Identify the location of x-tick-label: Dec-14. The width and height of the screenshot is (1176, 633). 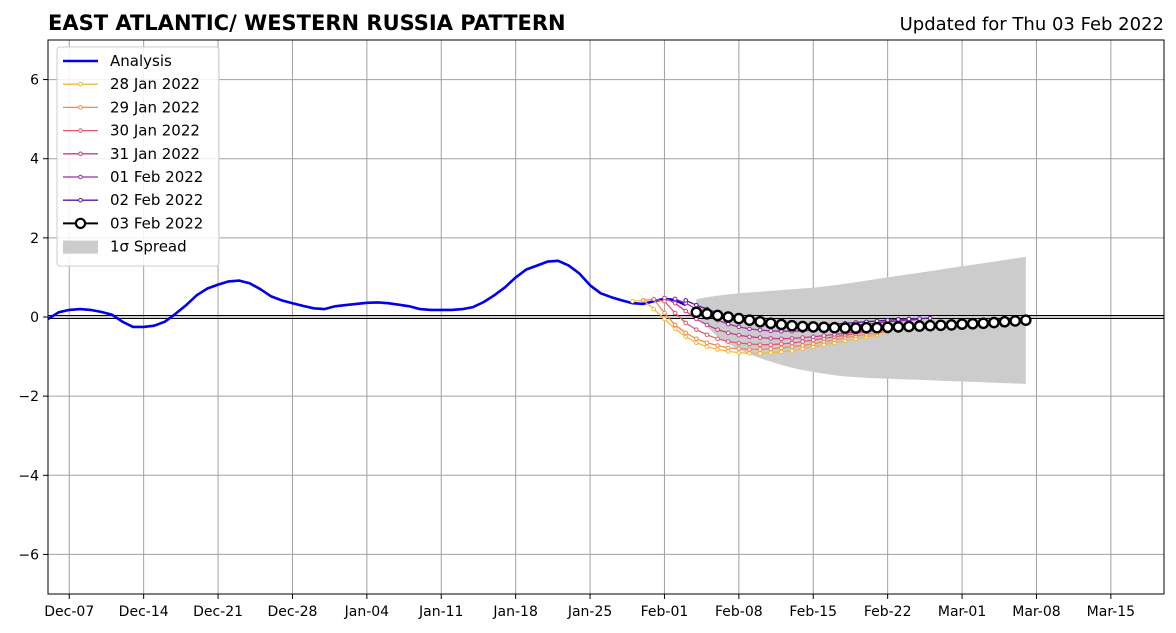
(144, 612).